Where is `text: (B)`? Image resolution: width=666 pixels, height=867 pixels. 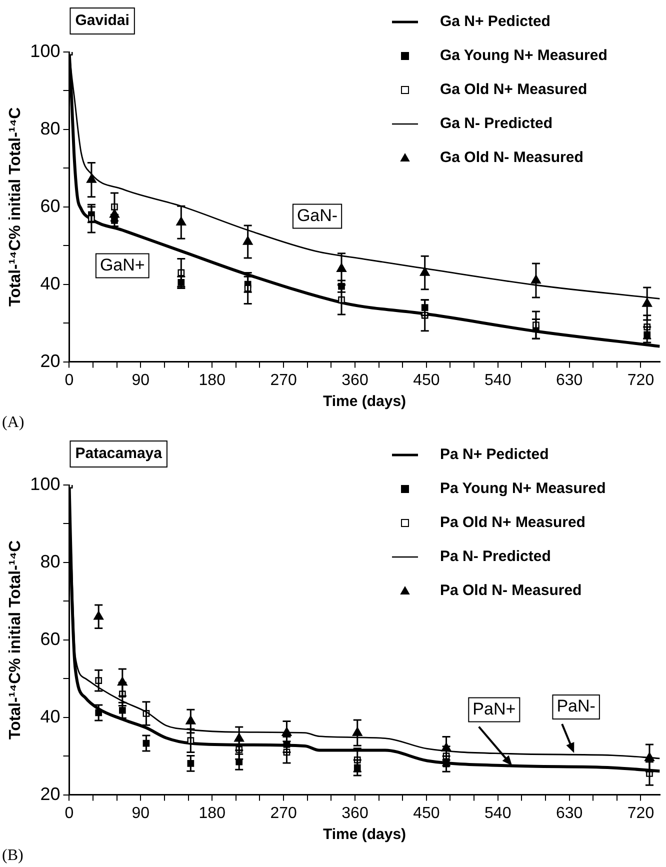
text: (B) is located at coordinates (13, 855).